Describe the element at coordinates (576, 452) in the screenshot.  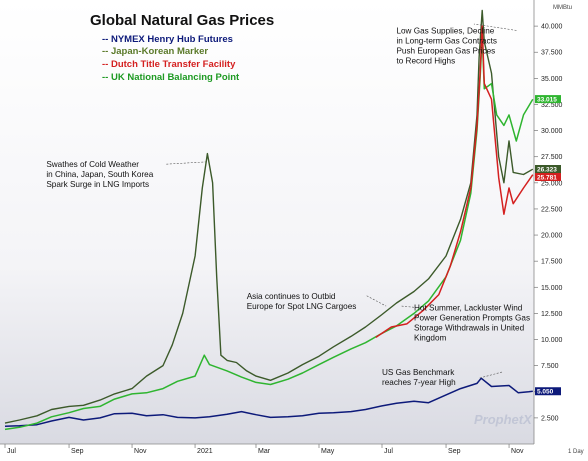
I see `interval-label: 1 Day` at that location.